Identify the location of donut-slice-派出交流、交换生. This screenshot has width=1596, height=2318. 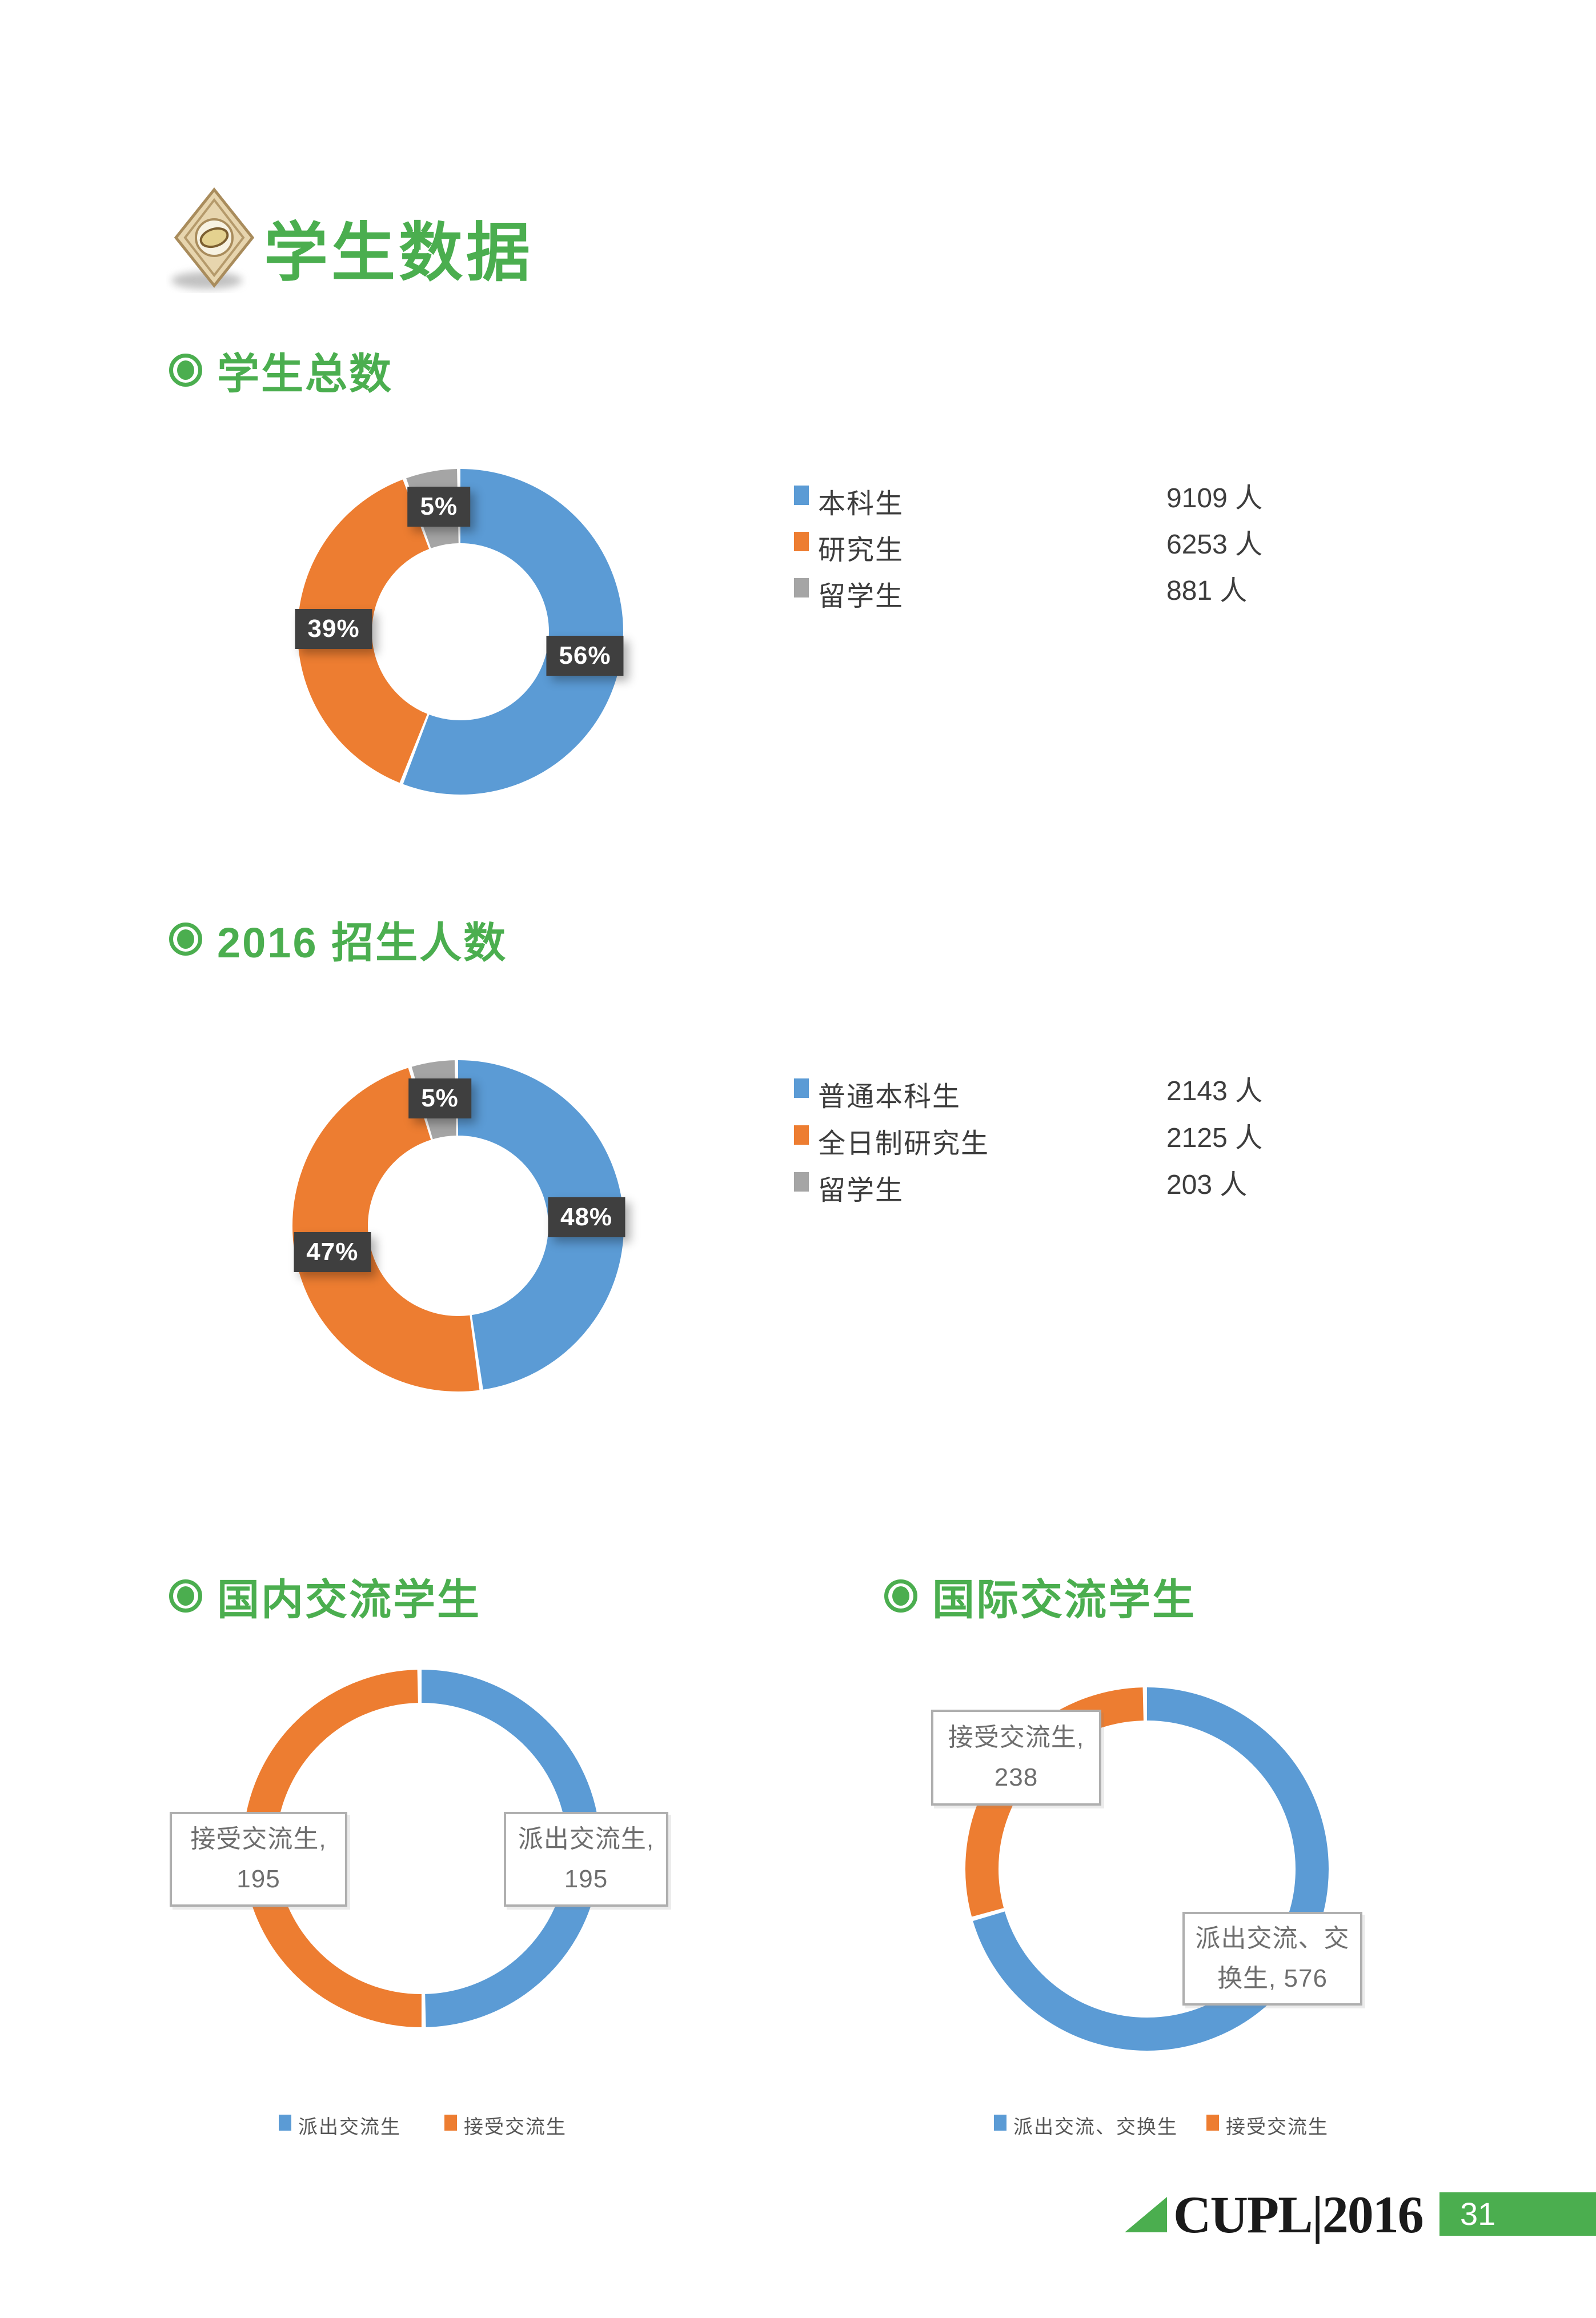
(1147, 1869).